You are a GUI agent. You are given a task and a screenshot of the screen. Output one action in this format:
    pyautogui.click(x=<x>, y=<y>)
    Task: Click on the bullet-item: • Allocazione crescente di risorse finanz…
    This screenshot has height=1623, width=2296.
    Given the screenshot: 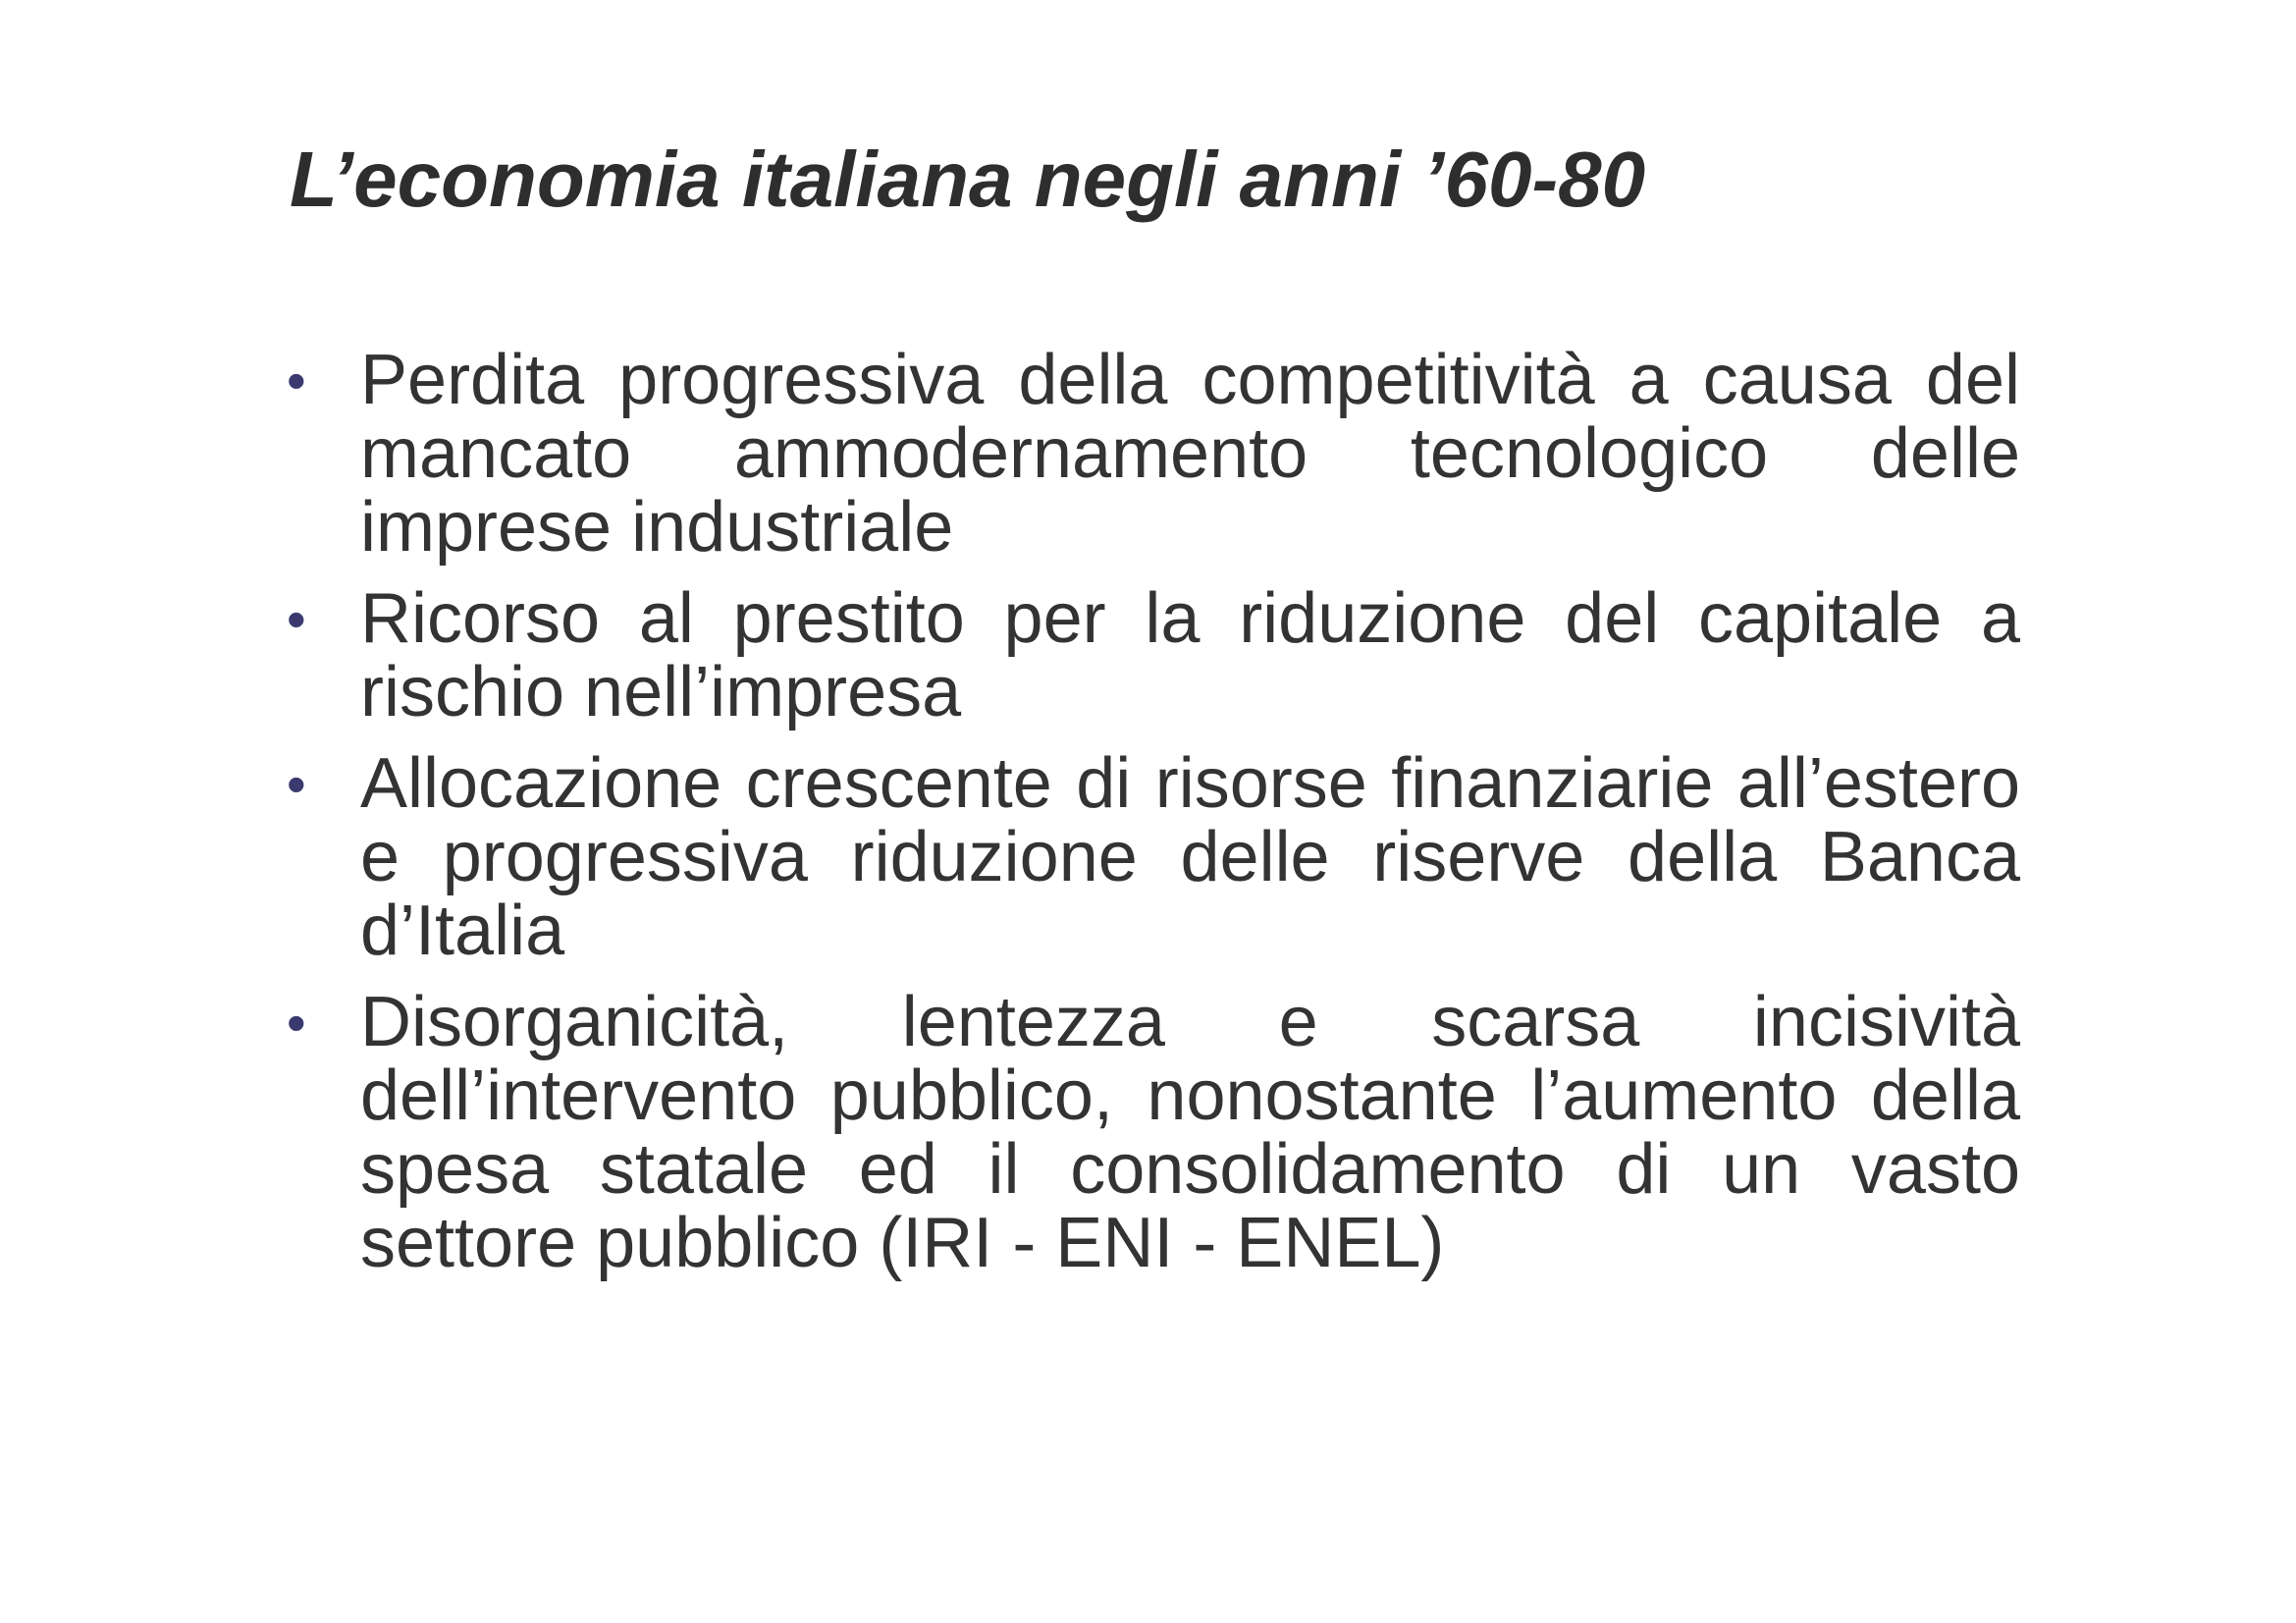 What is the action you would take?
    pyautogui.click(x=1152, y=857)
    